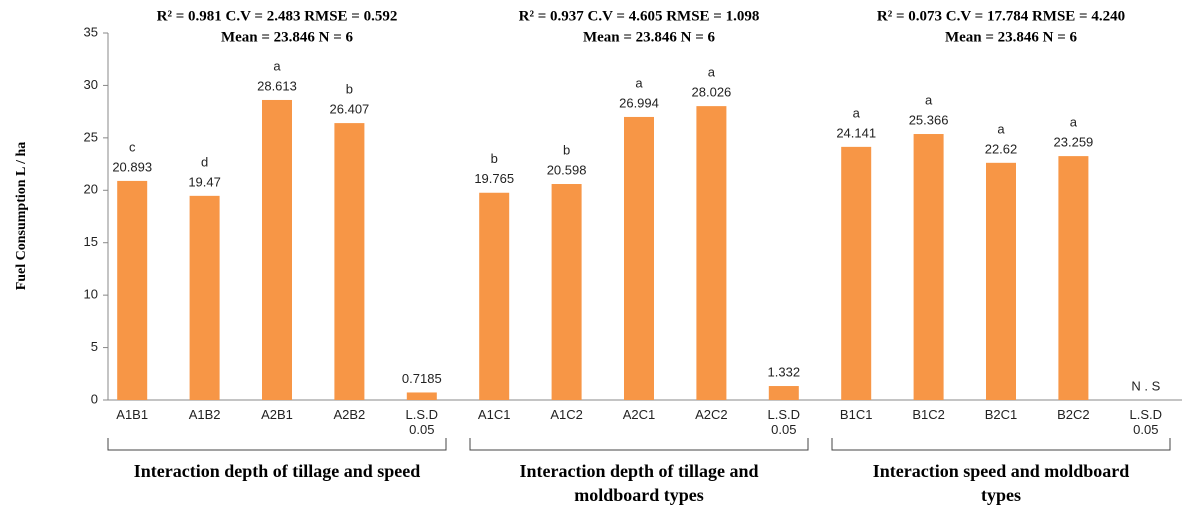 This screenshot has width=1189, height=508. What do you see at coordinates (639, 102) in the screenshot?
I see `value-label: 26.994` at bounding box center [639, 102].